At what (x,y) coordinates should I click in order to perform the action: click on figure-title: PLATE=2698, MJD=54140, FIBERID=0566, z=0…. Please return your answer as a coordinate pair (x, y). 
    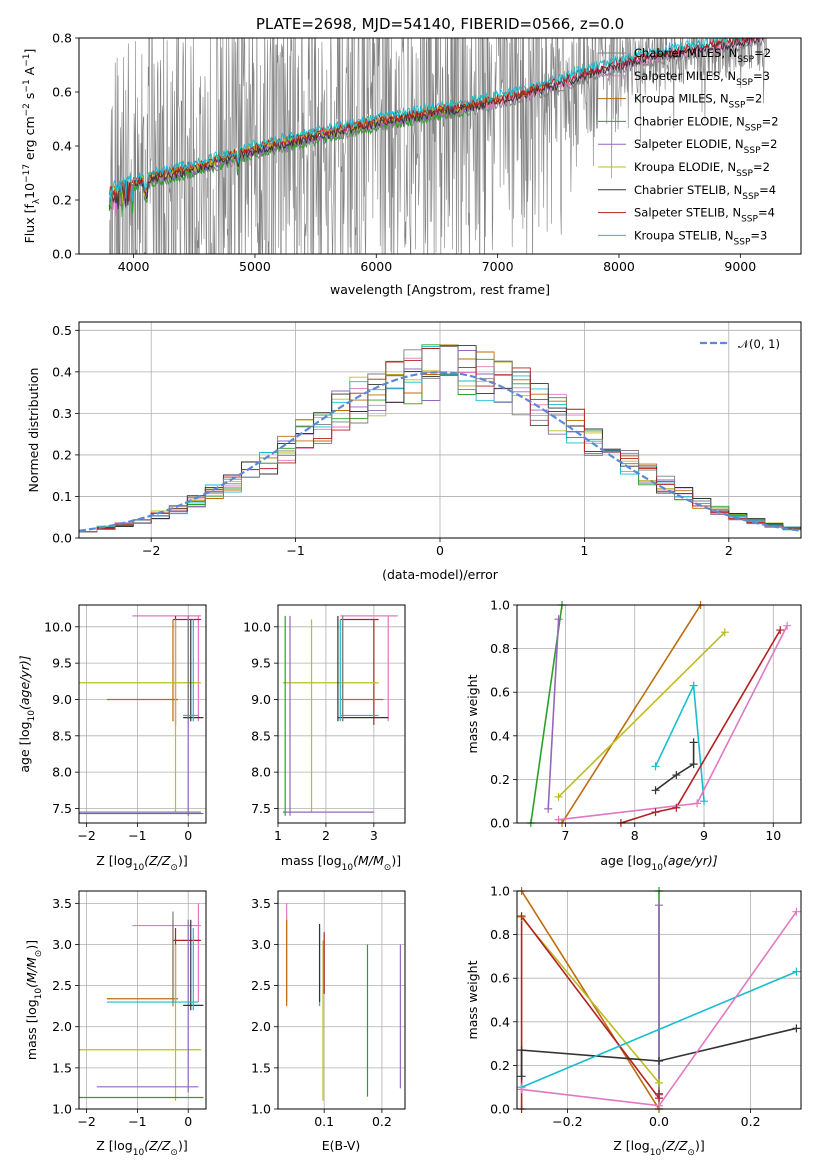
    Looking at the image, I should click on (440, 24).